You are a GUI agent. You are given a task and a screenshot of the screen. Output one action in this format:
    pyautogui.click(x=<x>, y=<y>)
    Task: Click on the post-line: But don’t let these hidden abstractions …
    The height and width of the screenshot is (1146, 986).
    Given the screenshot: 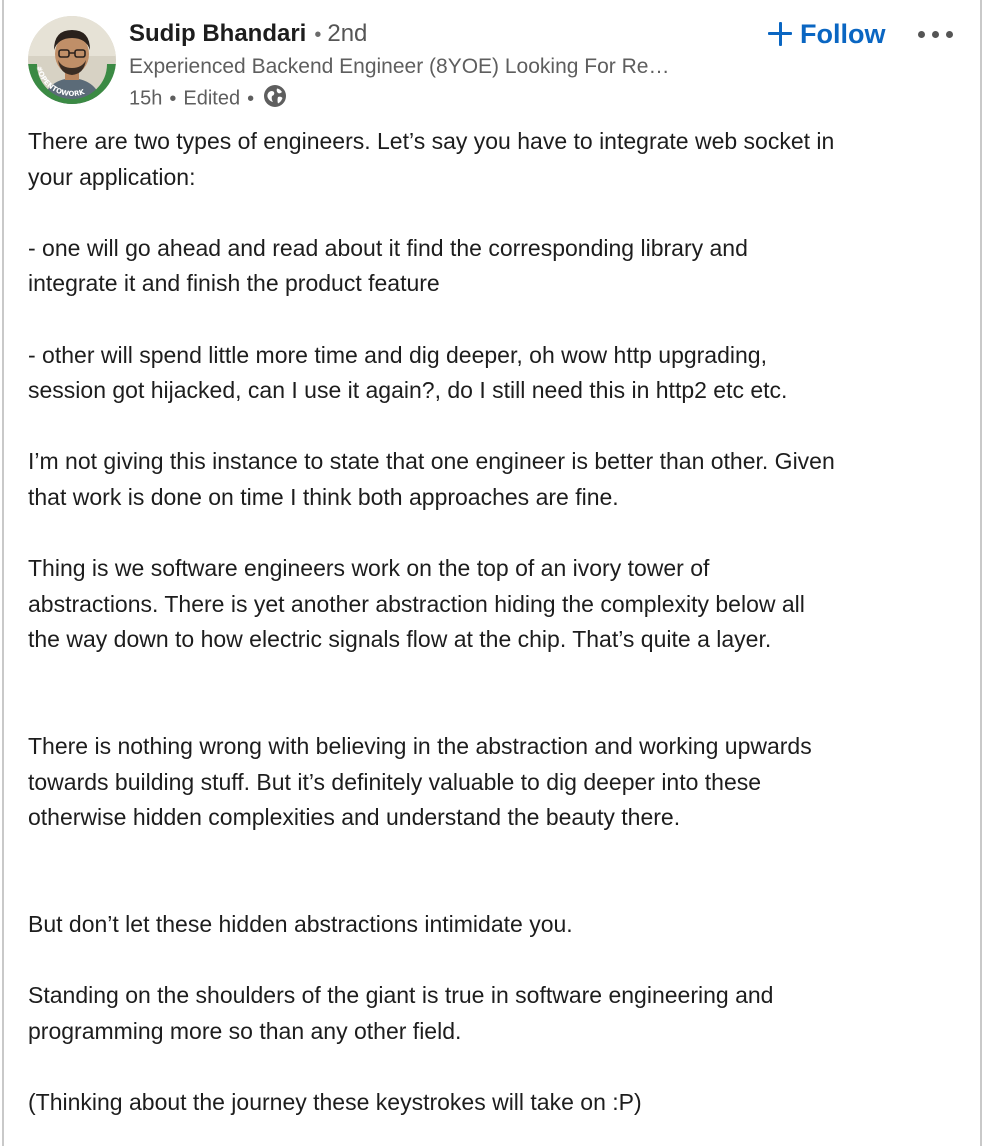 What is the action you would take?
    pyautogui.click(x=300, y=924)
    